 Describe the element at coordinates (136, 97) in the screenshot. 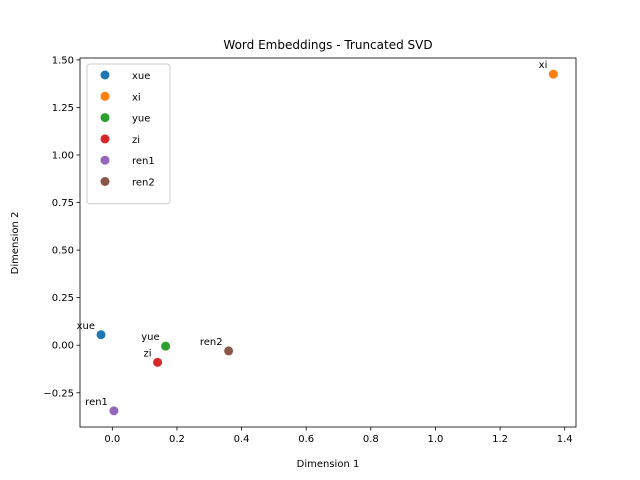

I see `legend-label-xi: xi` at that location.